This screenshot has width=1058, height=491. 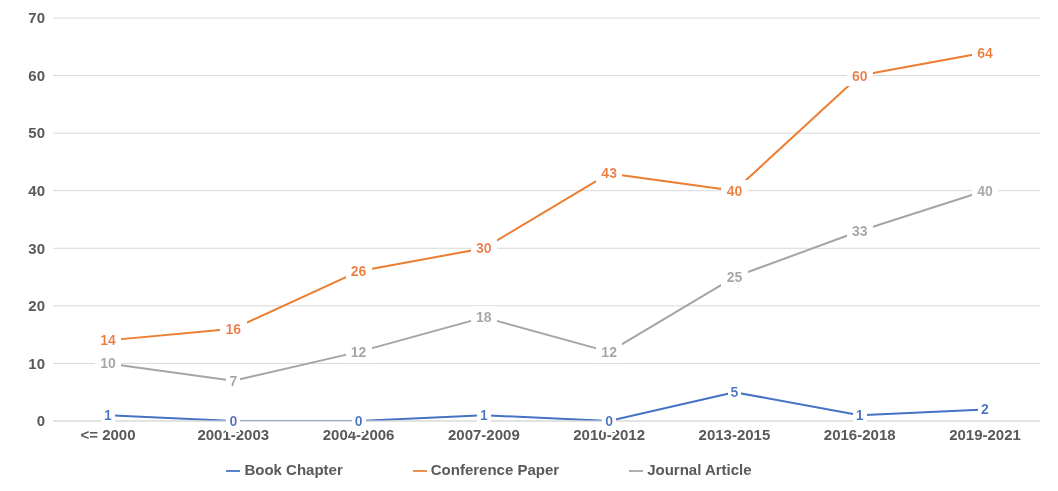 What do you see at coordinates (734, 434) in the screenshot?
I see `x-tick-label: 2013-2015` at bounding box center [734, 434].